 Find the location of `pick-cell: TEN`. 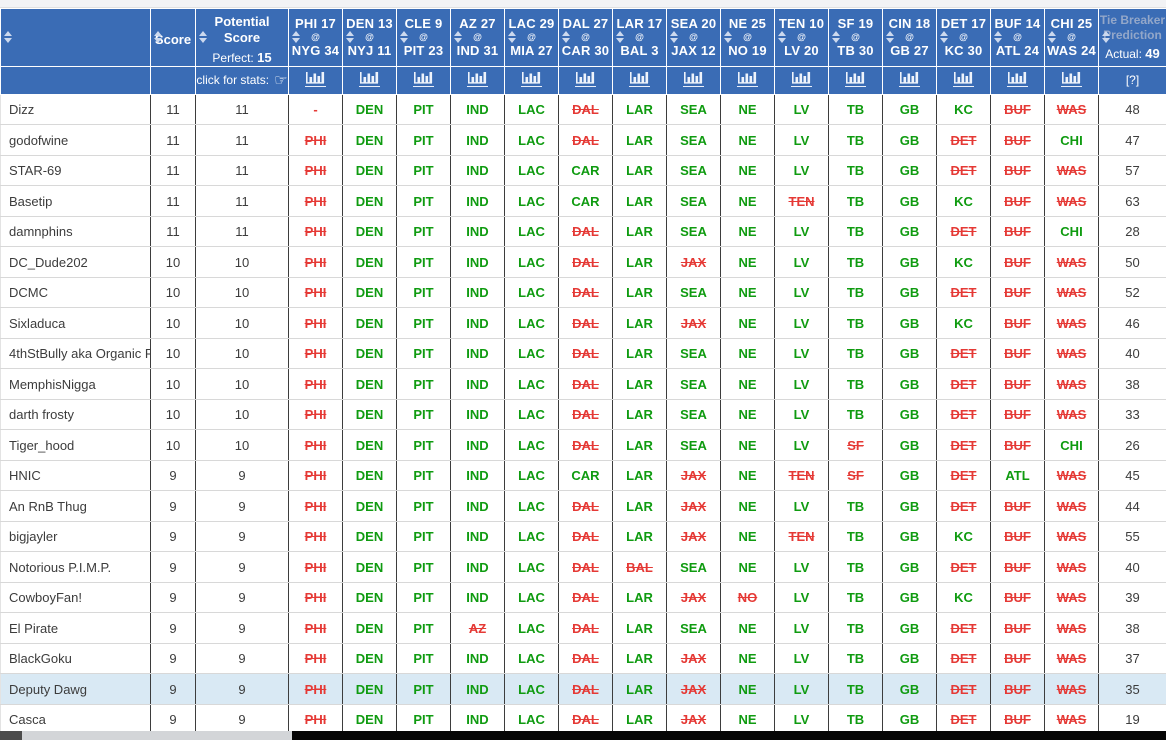

pick-cell: TEN is located at coordinates (801, 537).